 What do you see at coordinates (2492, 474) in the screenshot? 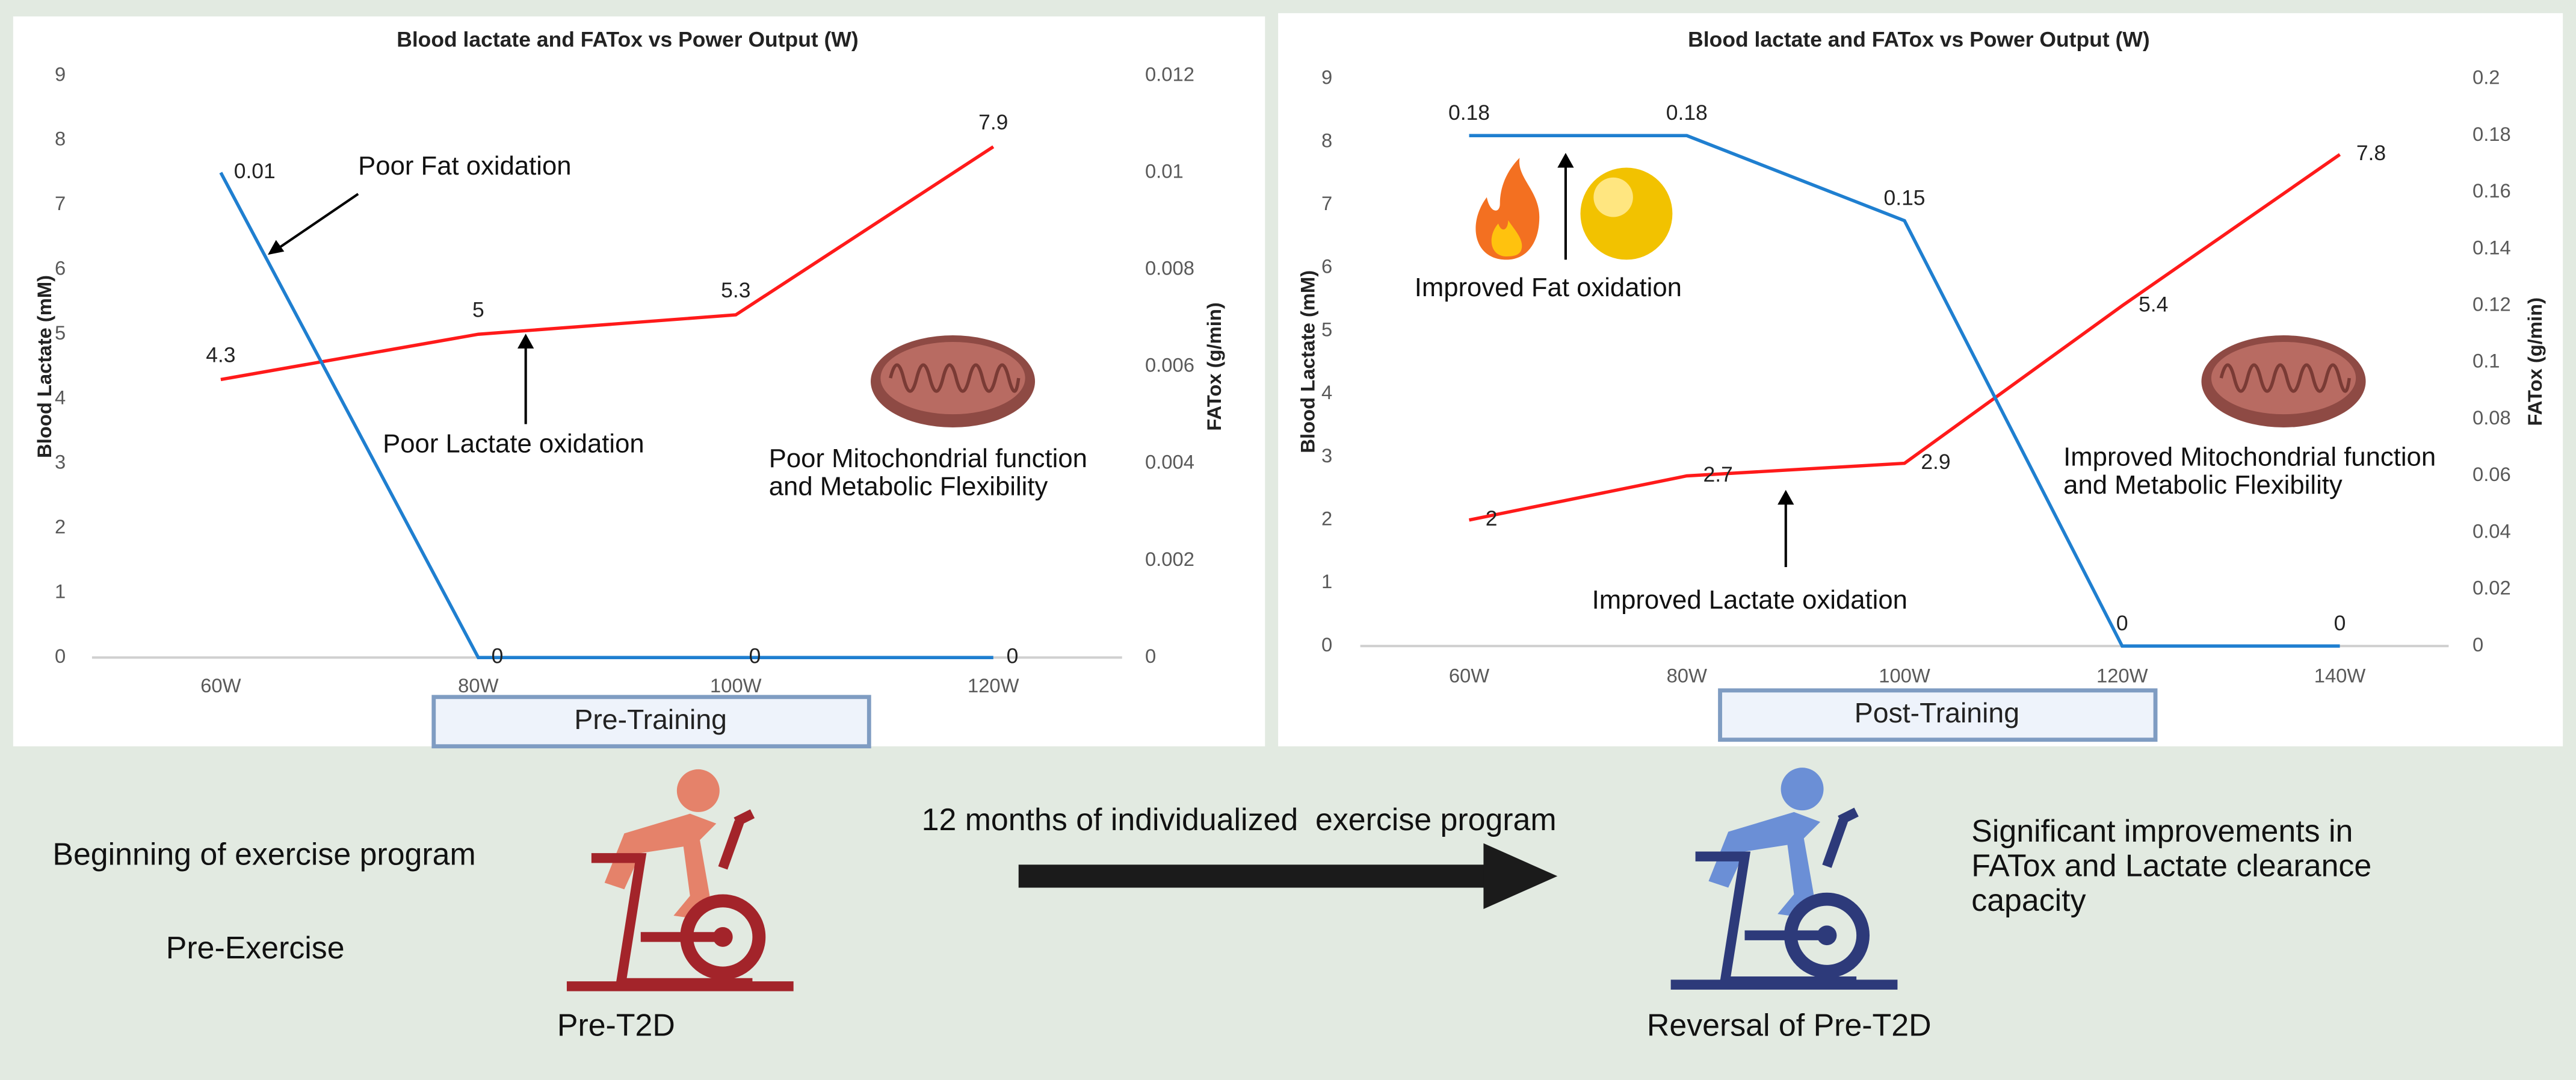
I see `y2-tick-label: 0.06` at bounding box center [2492, 474].